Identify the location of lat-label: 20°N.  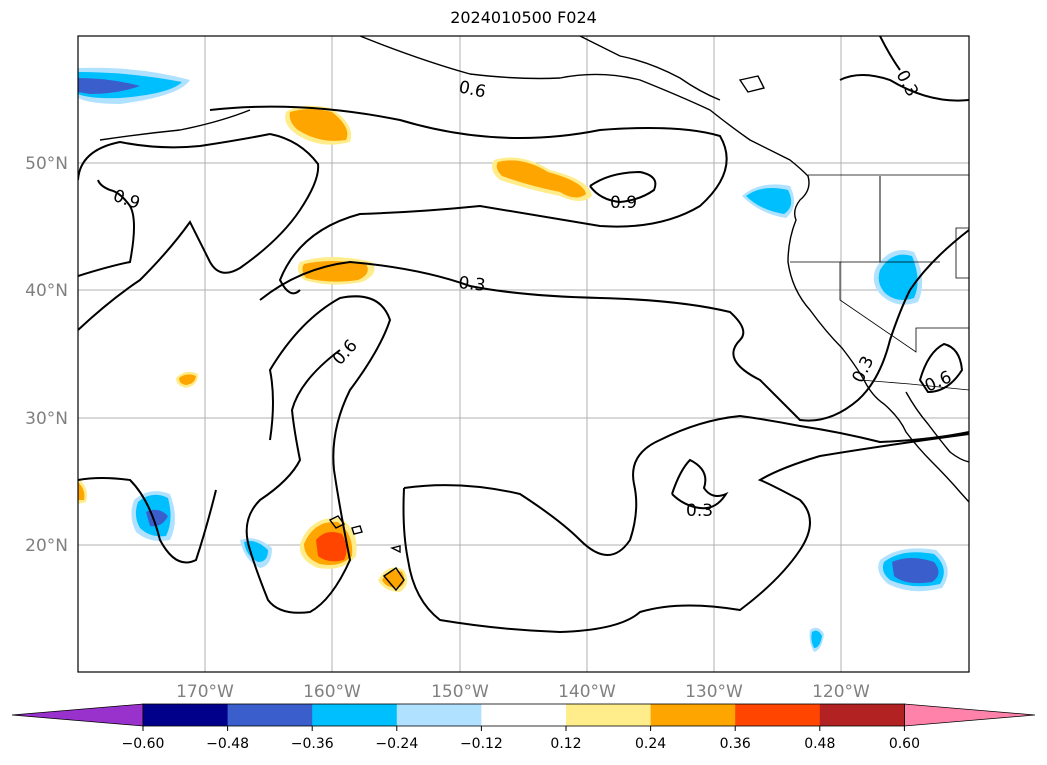
(46, 546).